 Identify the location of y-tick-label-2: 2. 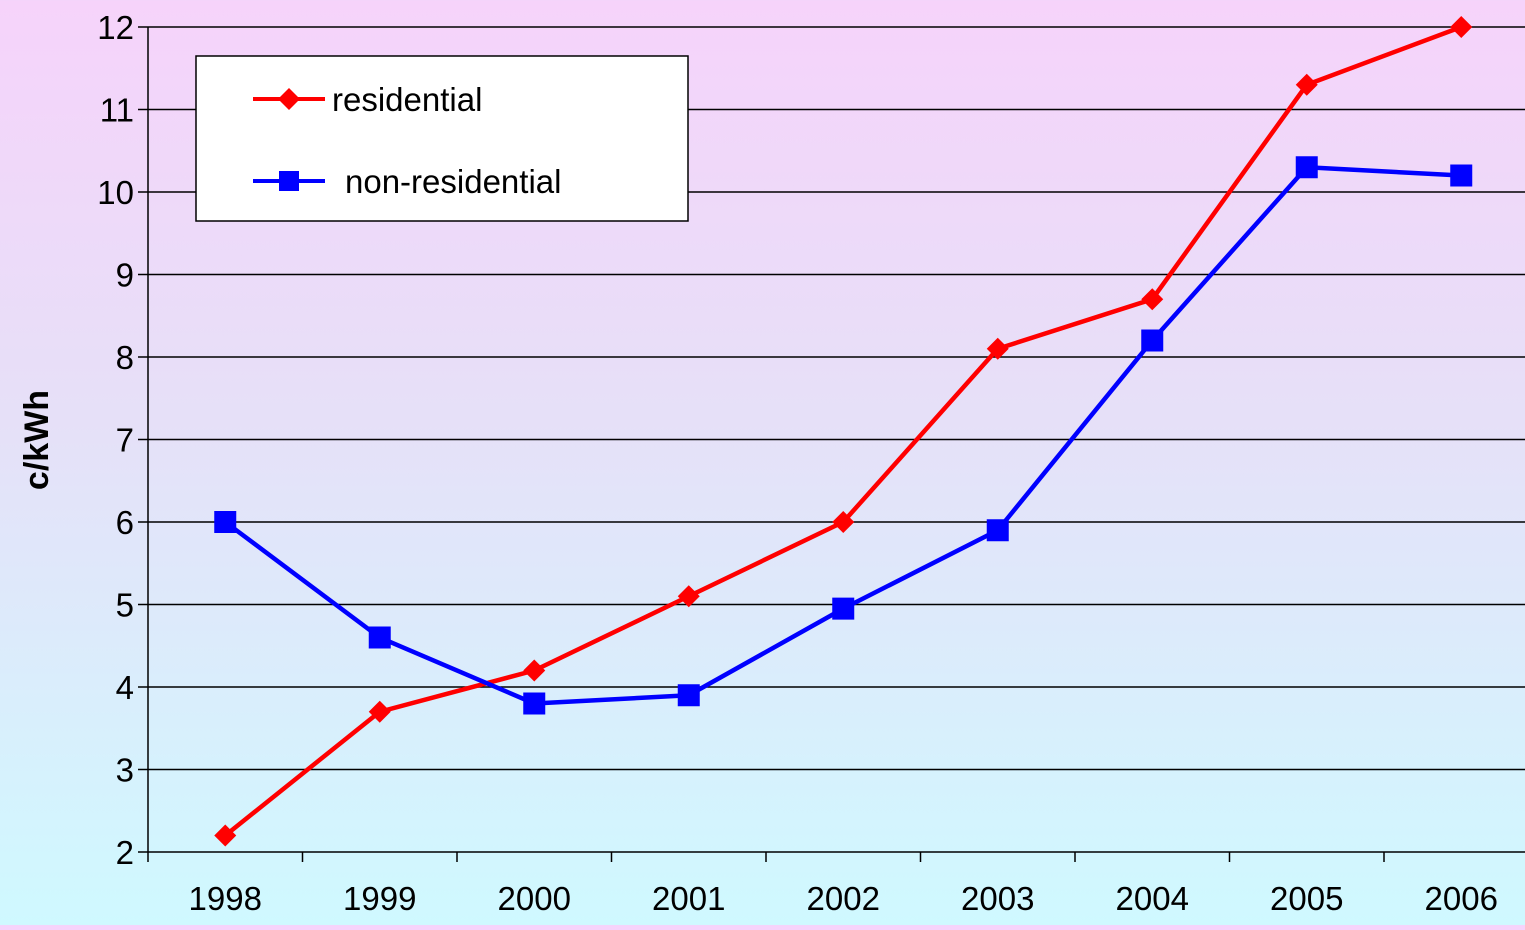
(125, 852).